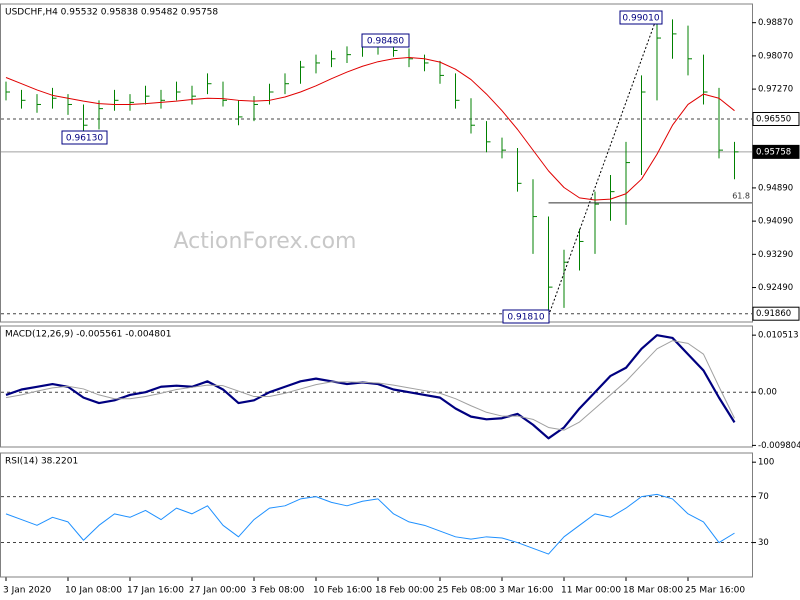 The width and height of the screenshot is (800, 600). Describe the element at coordinates (404, 591) in the screenshot. I see `x-tick-label: 18 Feb 00:00` at that location.